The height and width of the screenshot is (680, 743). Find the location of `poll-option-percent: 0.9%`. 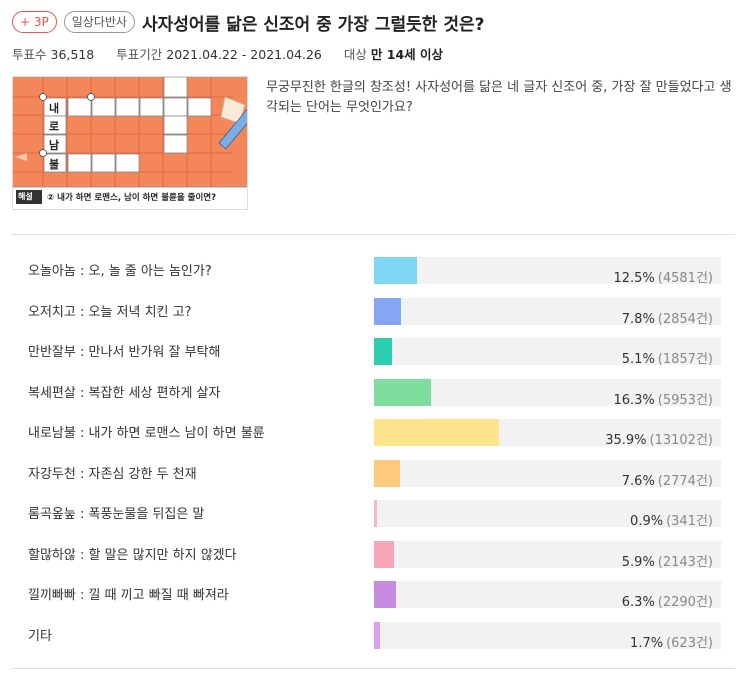

poll-option-percent: 0.9% is located at coordinates (647, 521).